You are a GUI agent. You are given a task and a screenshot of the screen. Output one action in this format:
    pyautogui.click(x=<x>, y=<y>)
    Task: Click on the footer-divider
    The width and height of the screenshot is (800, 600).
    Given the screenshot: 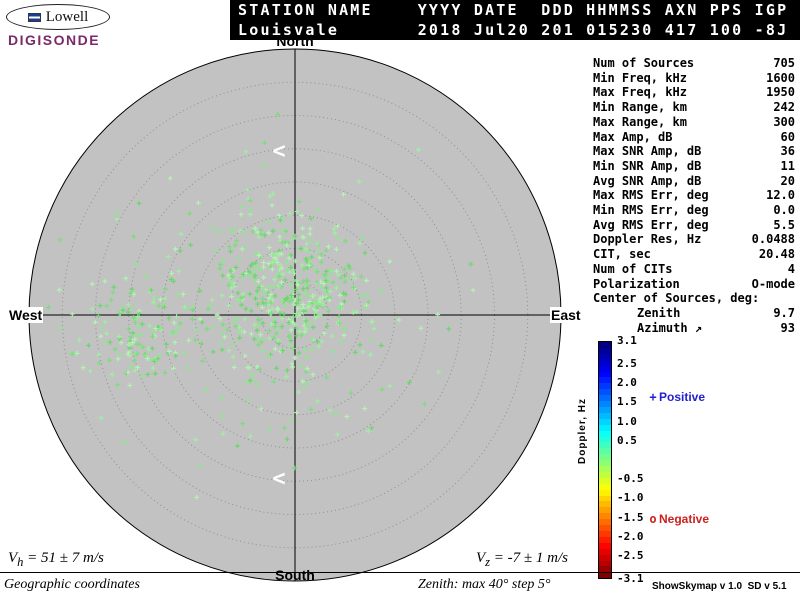 What is the action you would take?
    pyautogui.click(x=400, y=572)
    